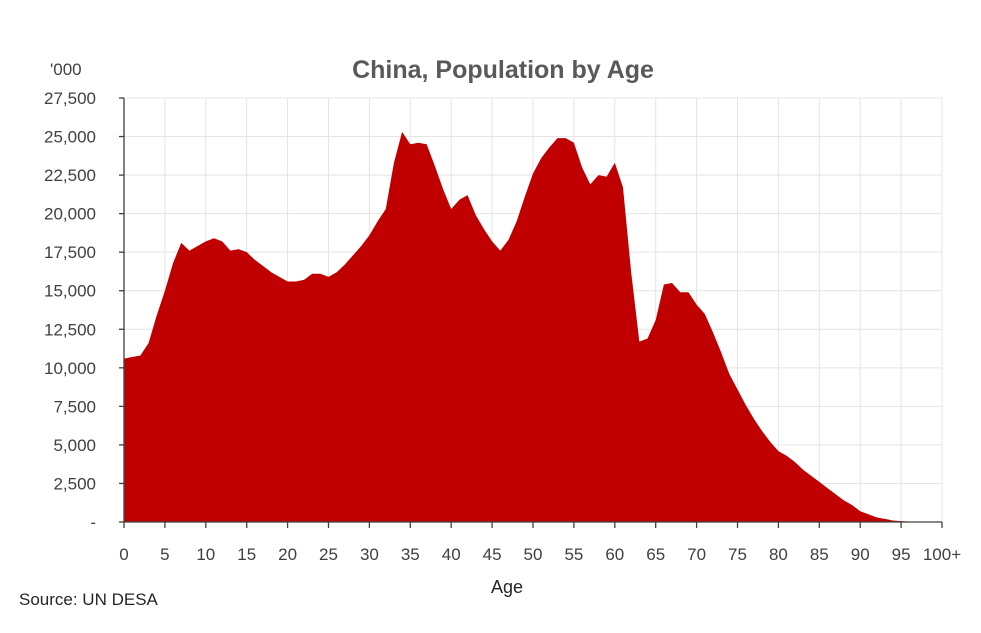  What do you see at coordinates (573, 554) in the screenshot?
I see `x-tick-label: 55` at bounding box center [573, 554].